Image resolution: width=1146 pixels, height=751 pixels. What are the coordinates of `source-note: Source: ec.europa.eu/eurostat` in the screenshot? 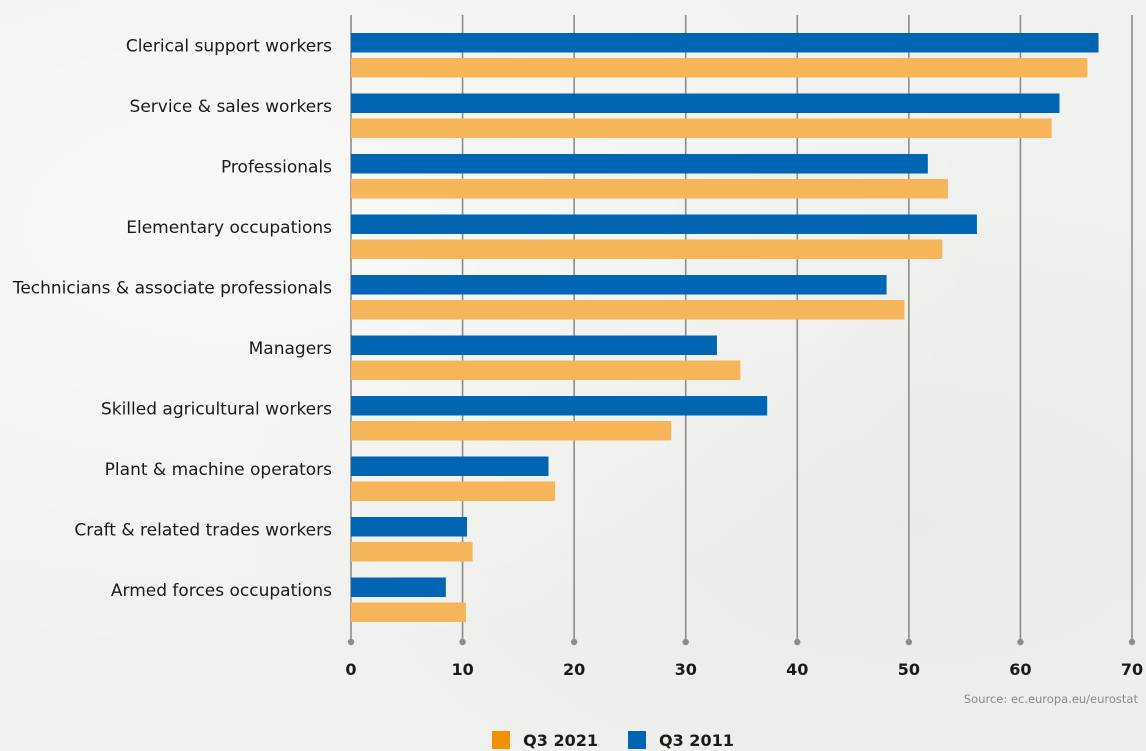 It's located at (1050, 699).